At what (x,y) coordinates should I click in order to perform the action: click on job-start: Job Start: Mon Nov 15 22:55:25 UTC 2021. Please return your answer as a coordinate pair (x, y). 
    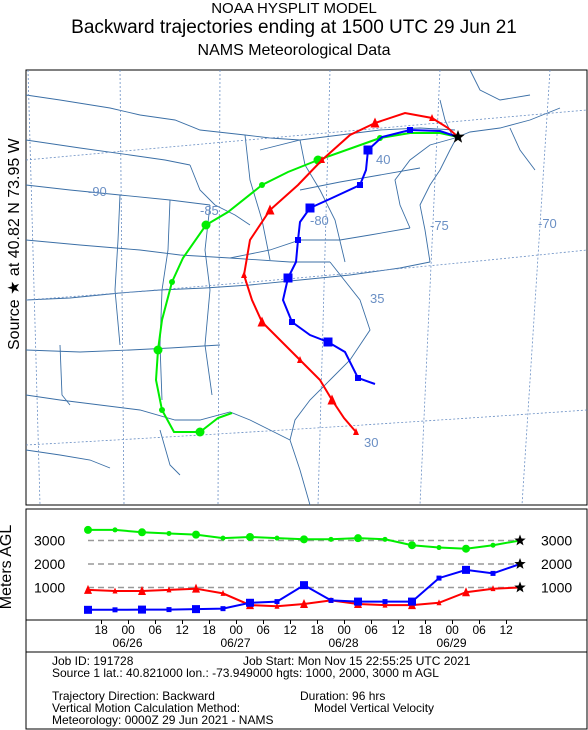
    Looking at the image, I should click on (357, 661).